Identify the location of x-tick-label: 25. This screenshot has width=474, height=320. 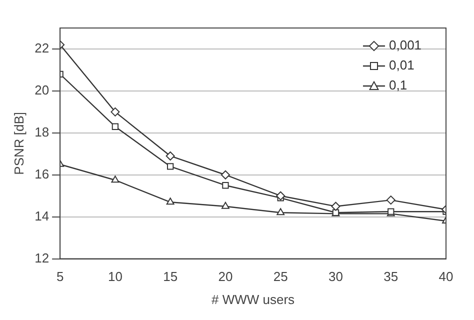
(280, 276).